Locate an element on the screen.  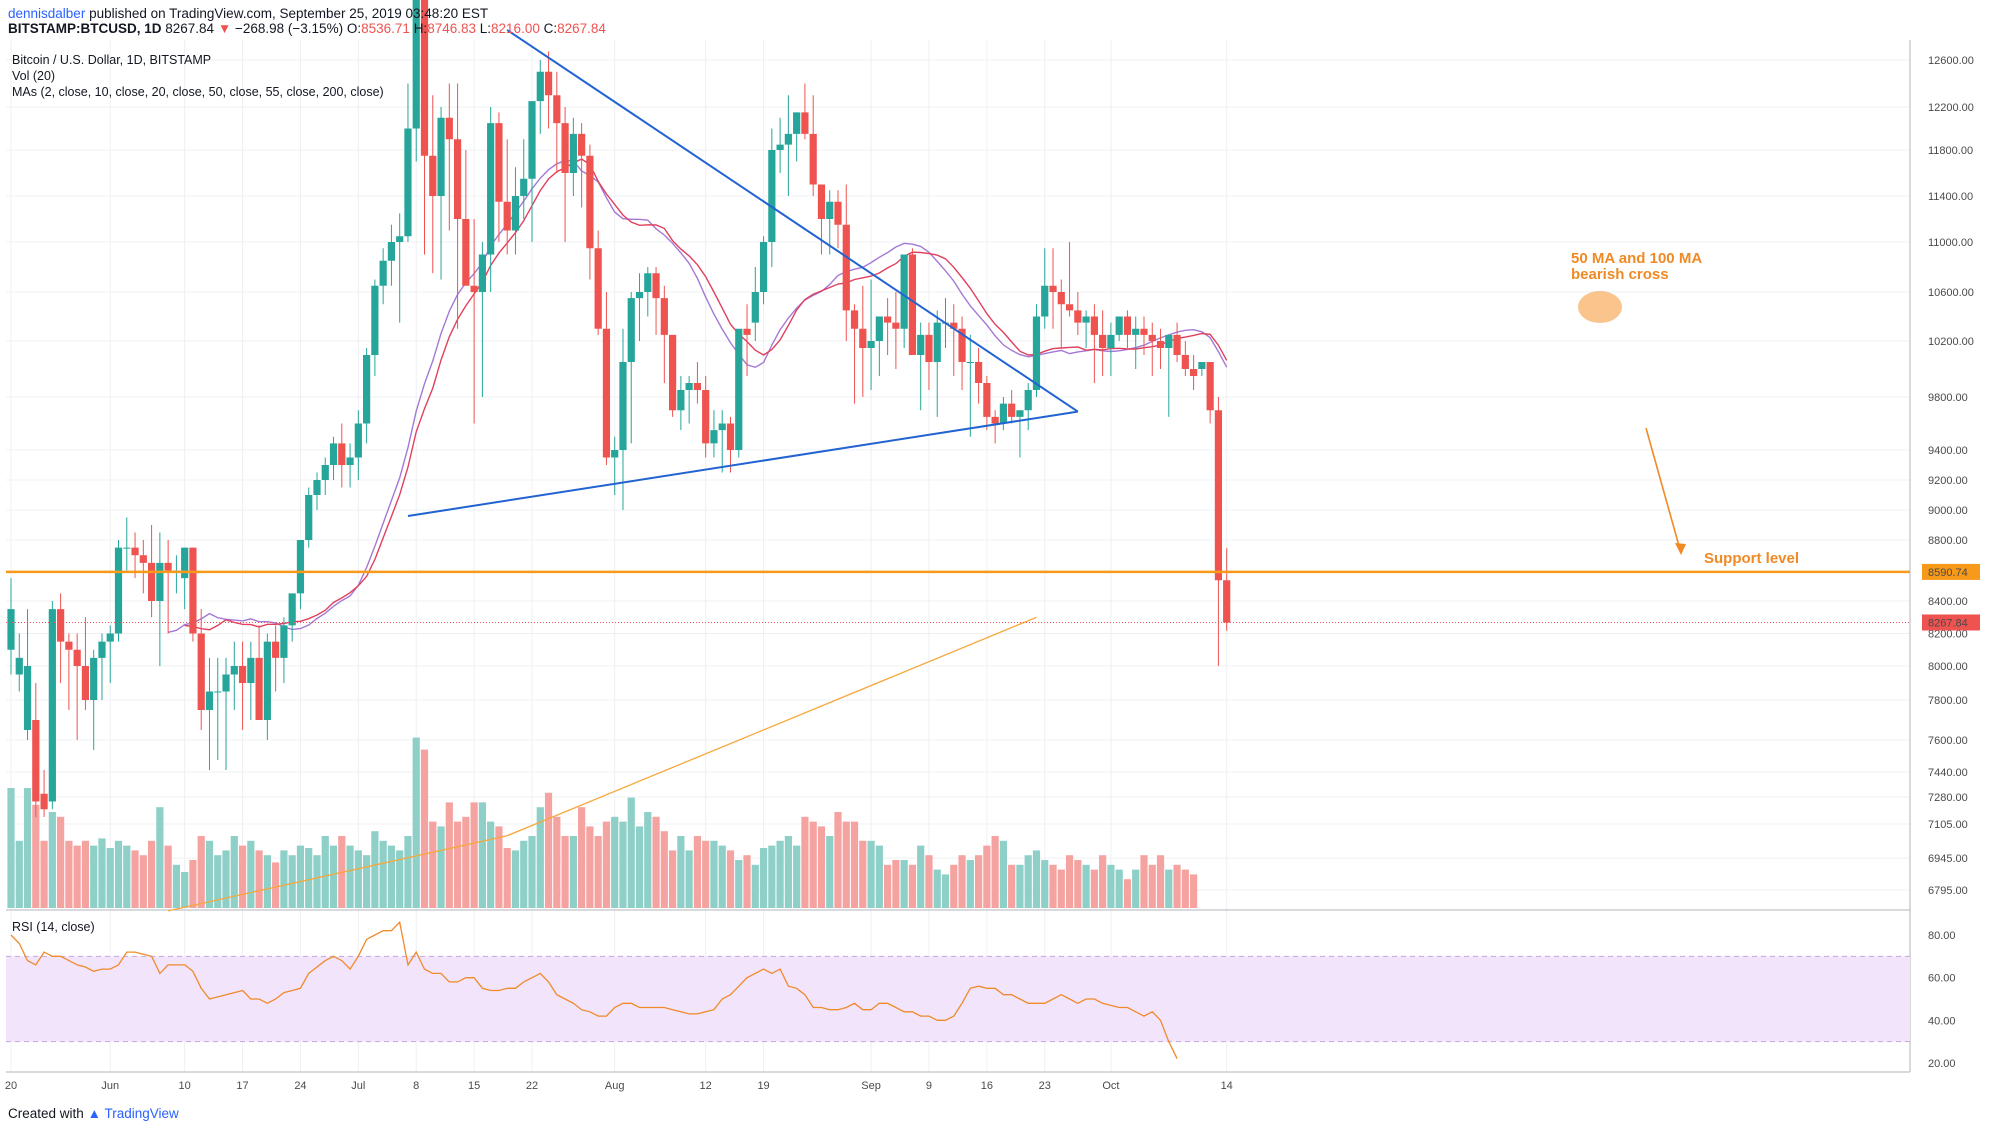
tradingview-brand: TradingView is located at coordinates (141, 1113).